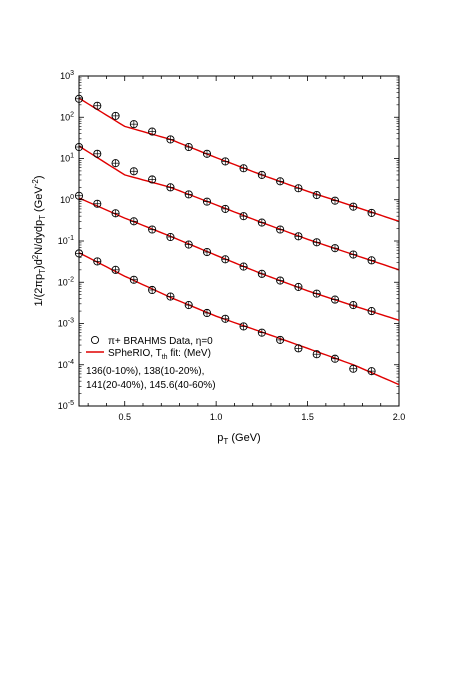 The image size is (463, 674). Describe the element at coordinates (67, 158) in the screenshot. I see `y-tick-label: 10¹` at that location.